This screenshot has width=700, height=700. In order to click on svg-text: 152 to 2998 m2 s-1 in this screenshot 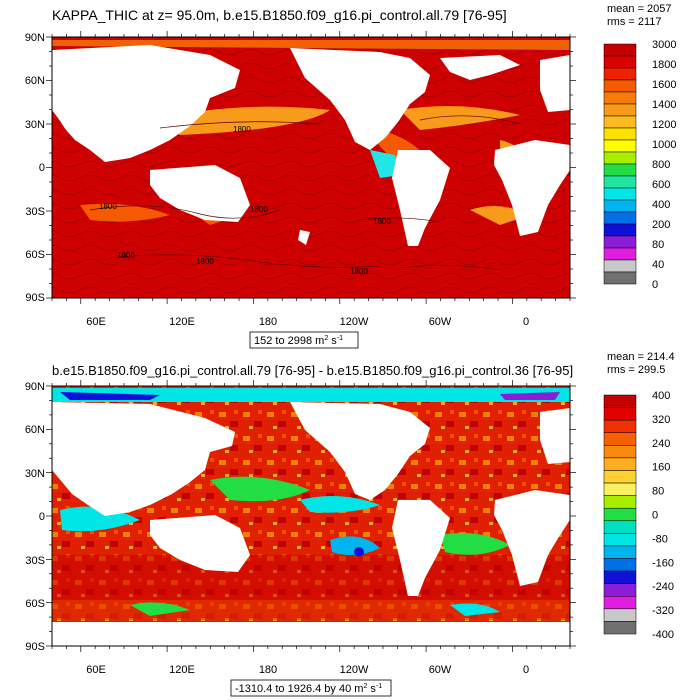, I will do `click(298, 341)`.